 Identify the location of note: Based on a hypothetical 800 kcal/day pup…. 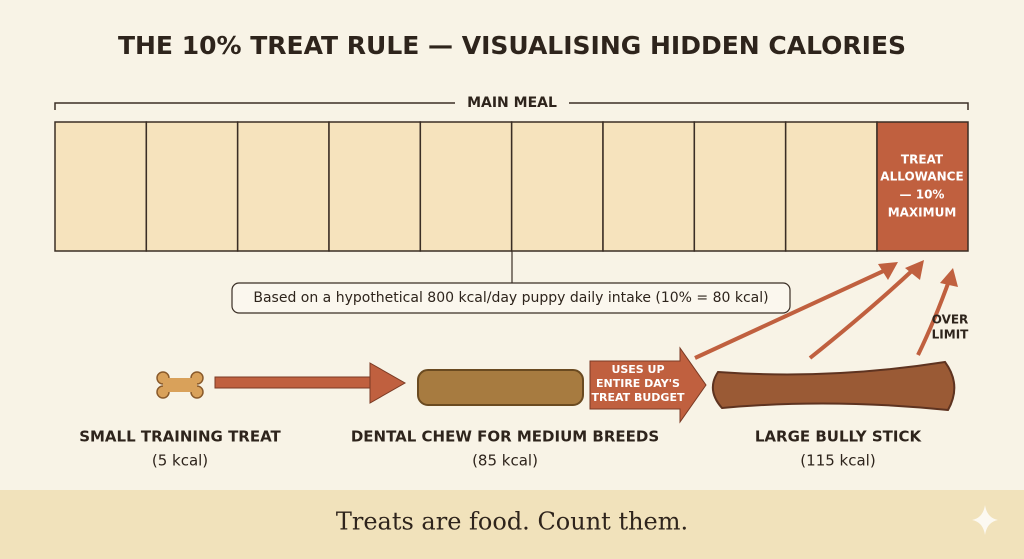
(510, 298).